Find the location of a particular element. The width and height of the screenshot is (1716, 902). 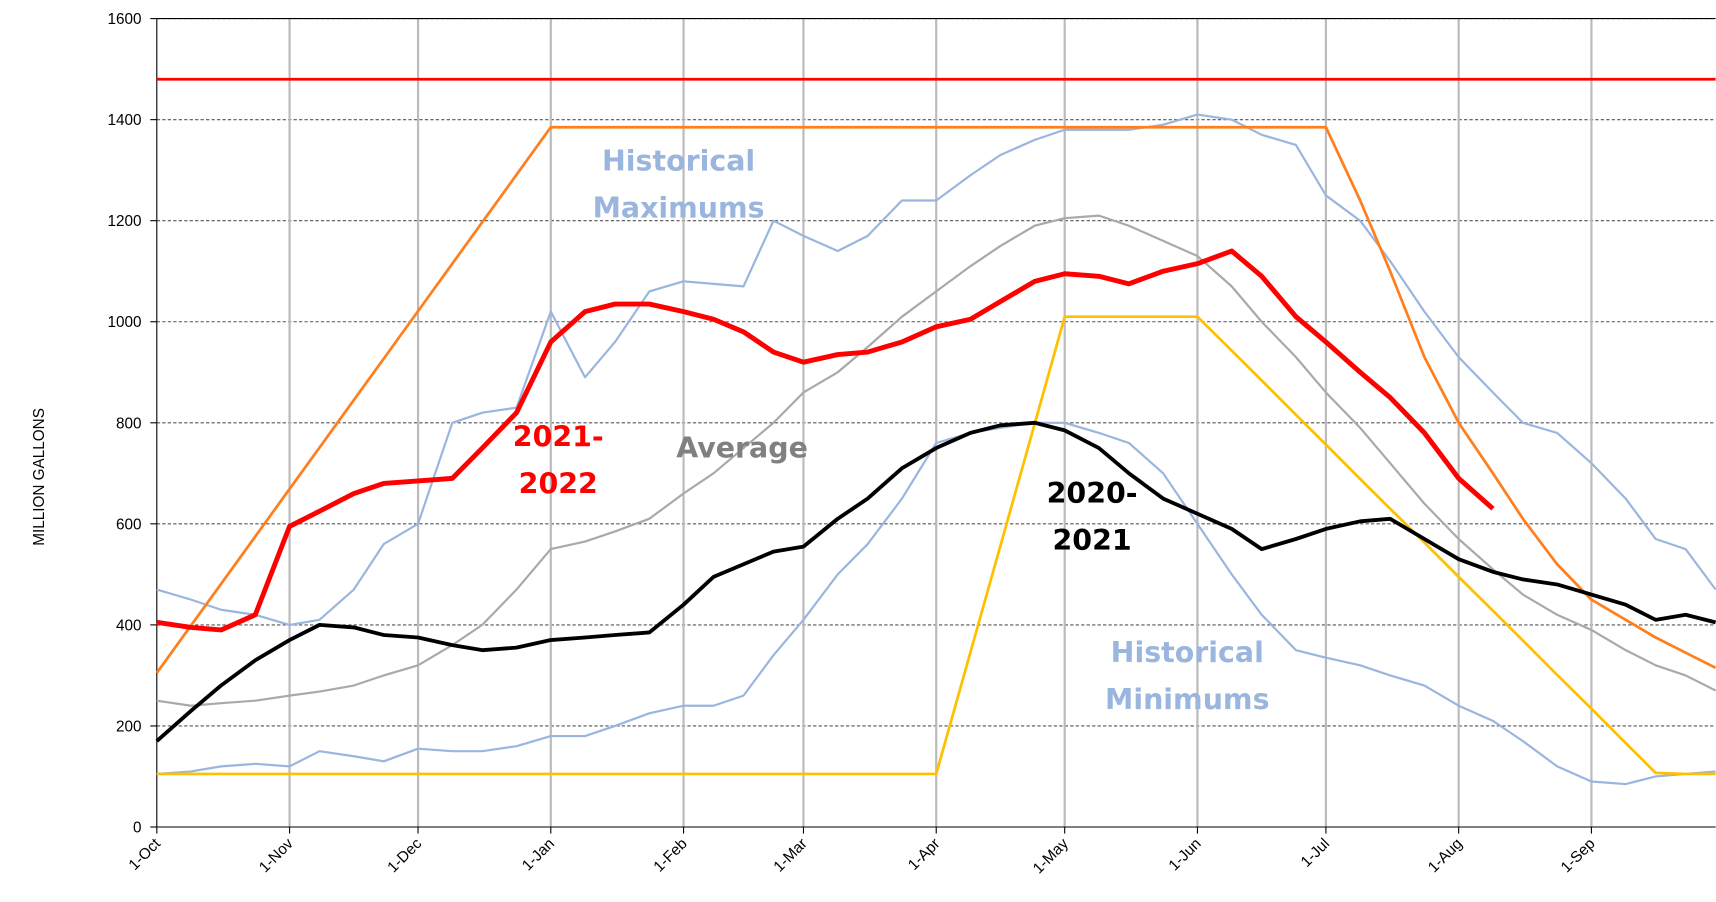

x-tick-label: 1-Jan is located at coordinates (538, 854).